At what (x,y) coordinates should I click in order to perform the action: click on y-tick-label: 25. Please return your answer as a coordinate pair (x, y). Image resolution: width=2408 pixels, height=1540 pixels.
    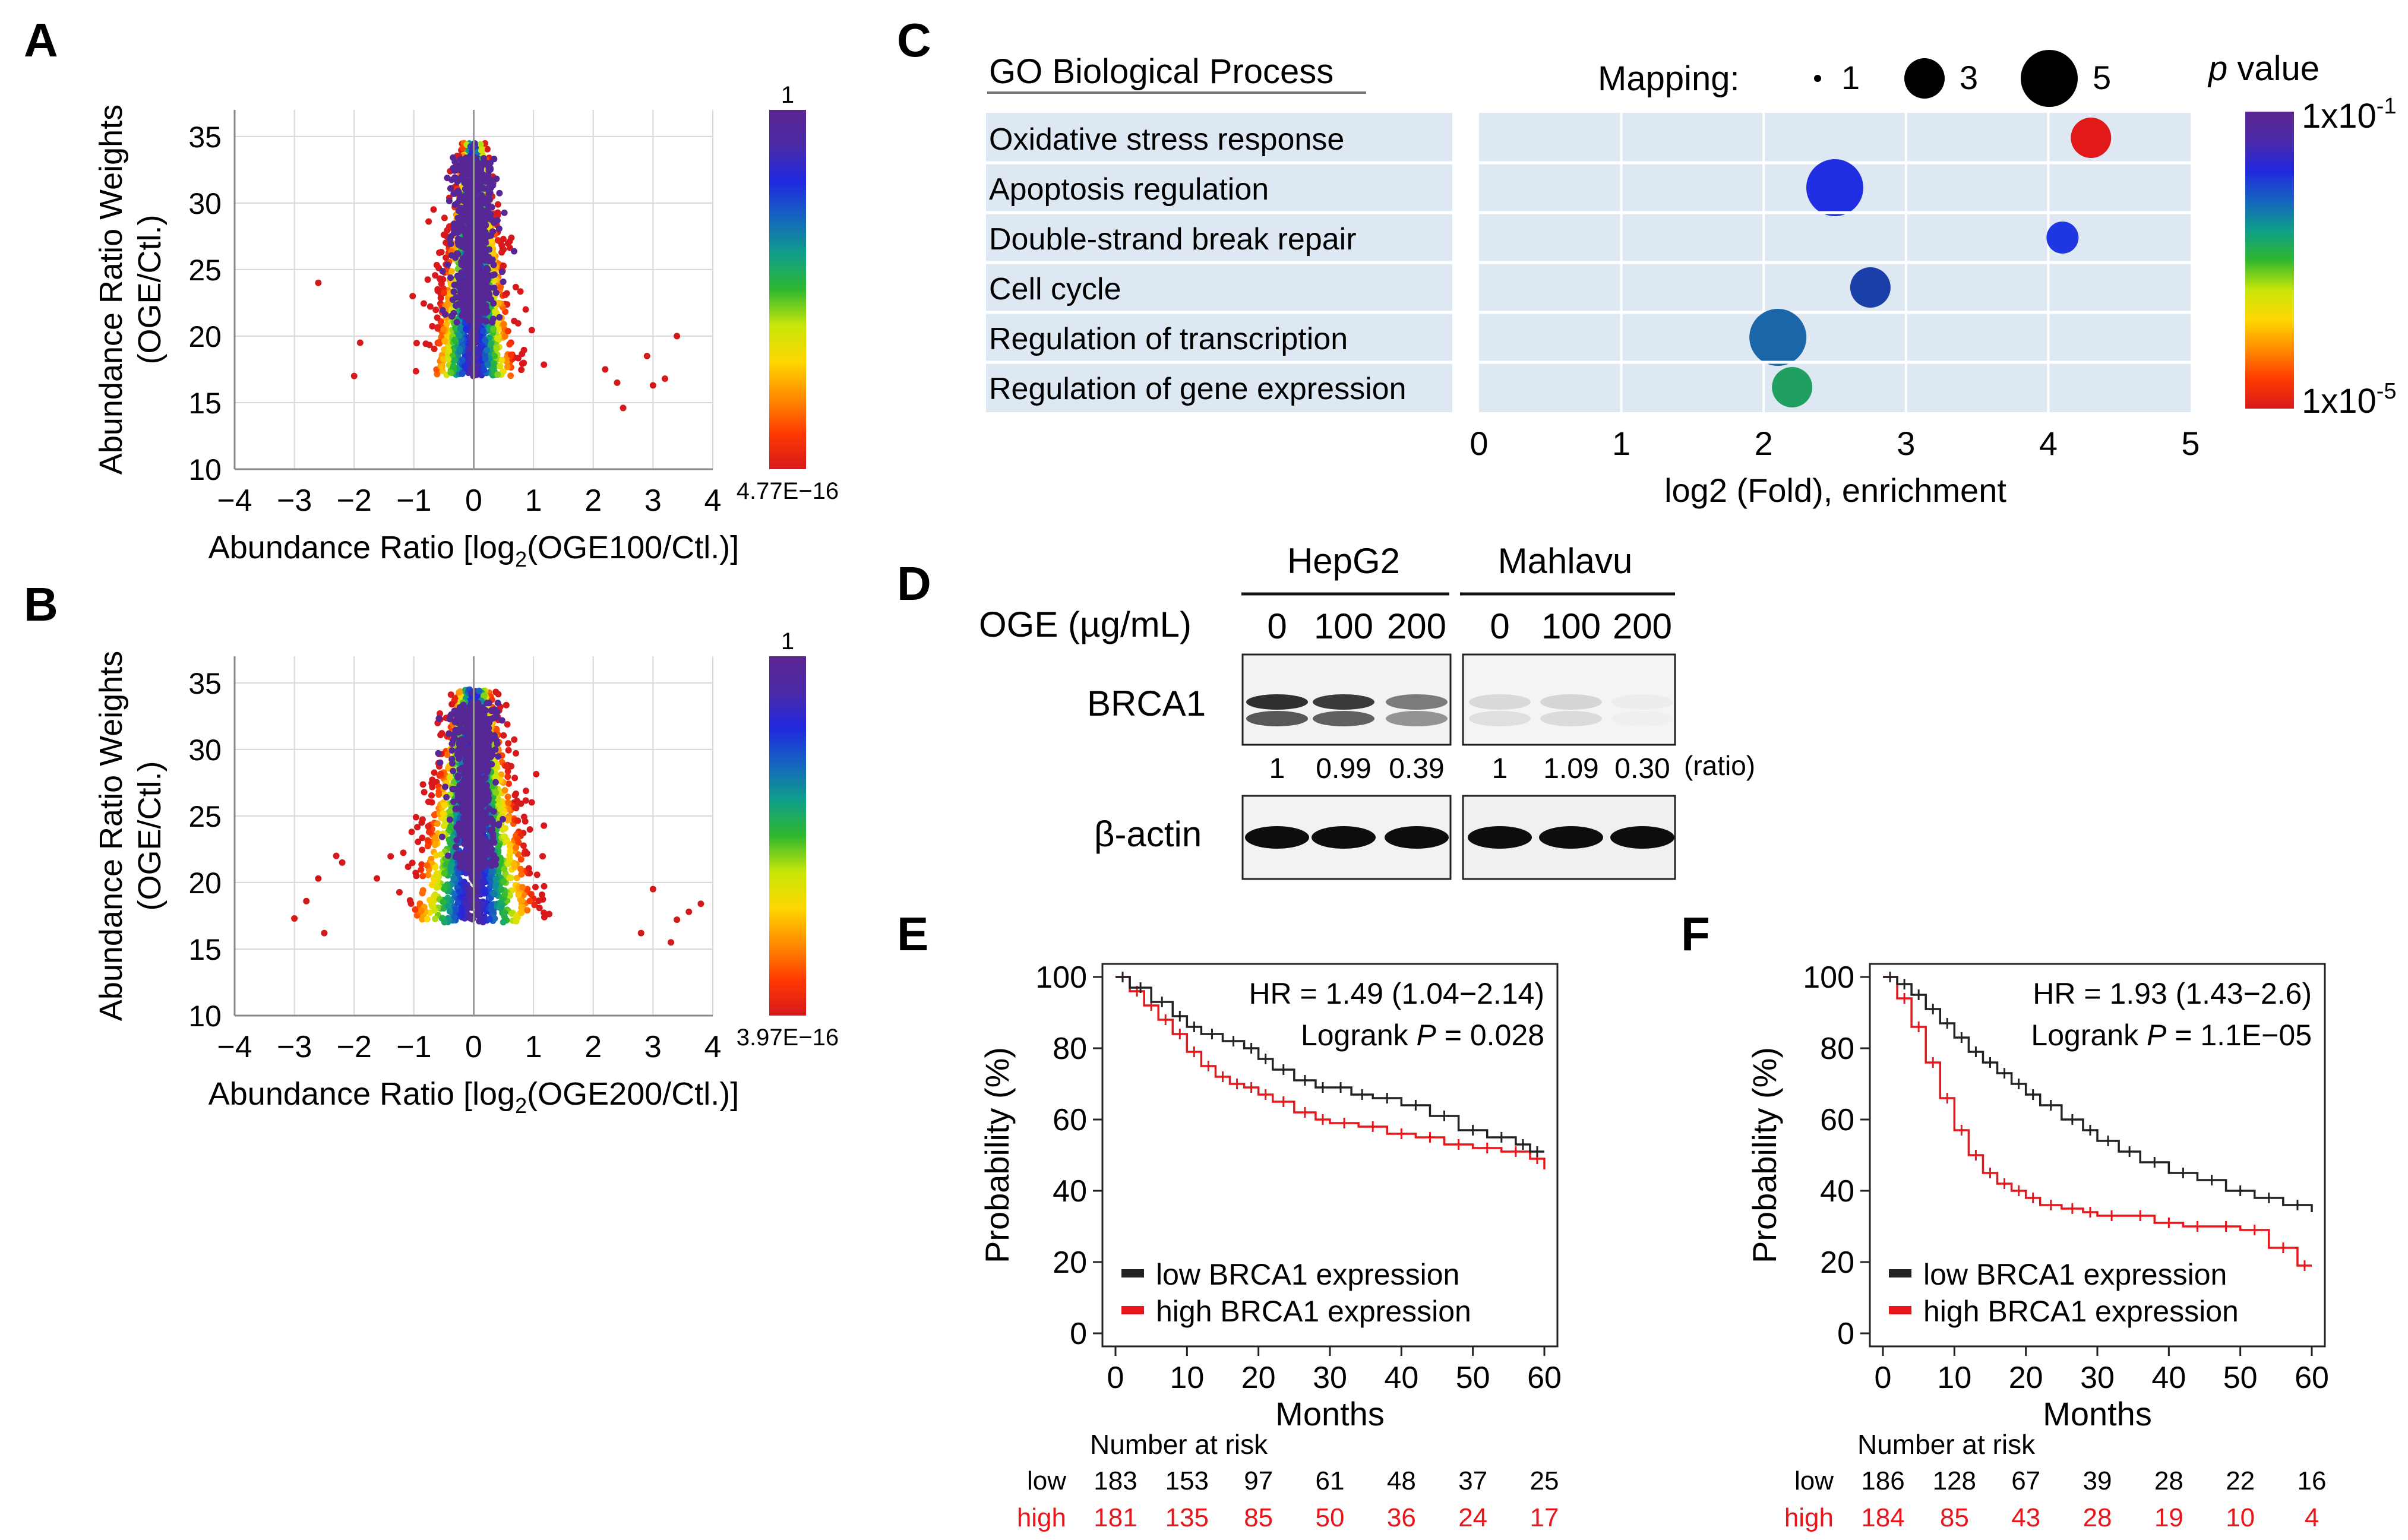
    Looking at the image, I should click on (205, 816).